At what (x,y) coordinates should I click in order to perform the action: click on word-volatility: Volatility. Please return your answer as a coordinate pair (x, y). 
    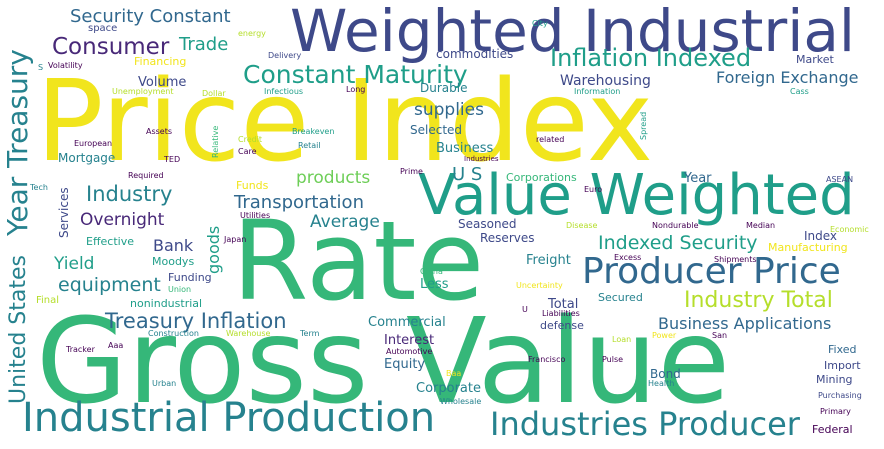
    Looking at the image, I should click on (65, 65).